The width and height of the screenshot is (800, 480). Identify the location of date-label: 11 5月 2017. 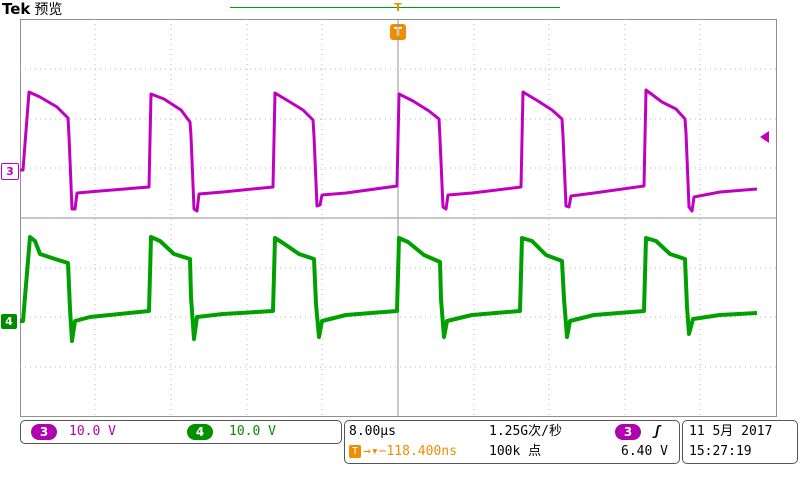
(731, 431).